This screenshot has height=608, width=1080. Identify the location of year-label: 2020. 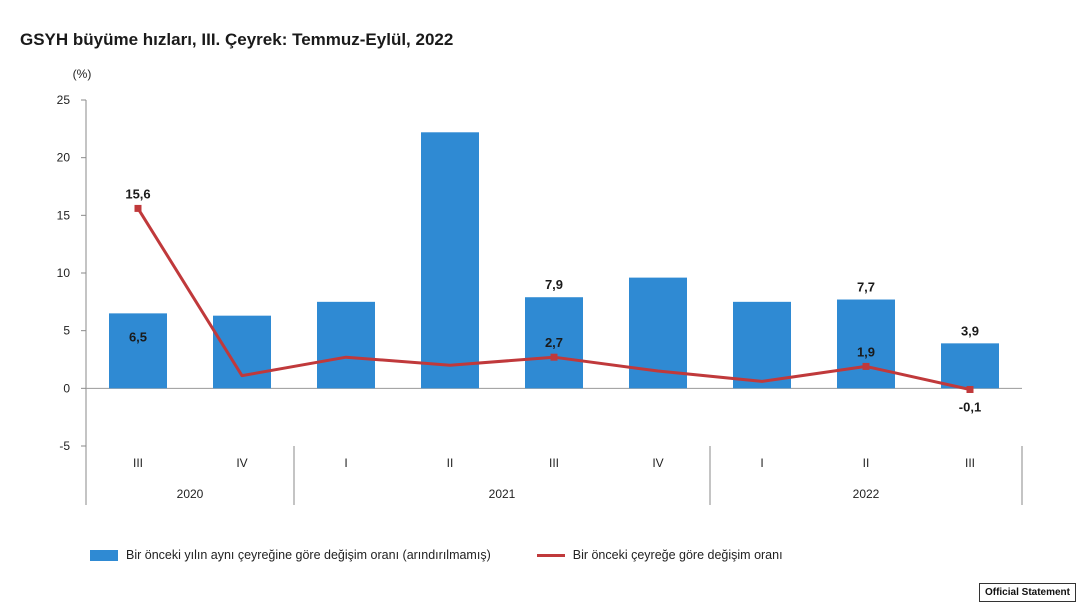
(190, 494).